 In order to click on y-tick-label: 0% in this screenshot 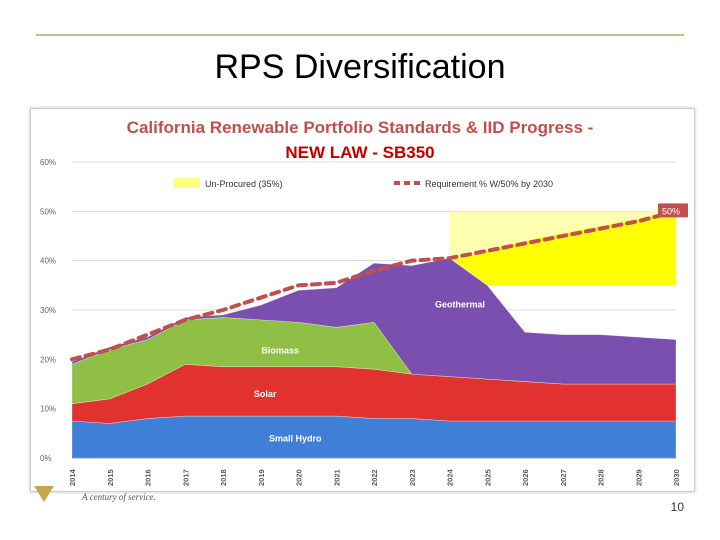, I will do `click(46, 458)`.